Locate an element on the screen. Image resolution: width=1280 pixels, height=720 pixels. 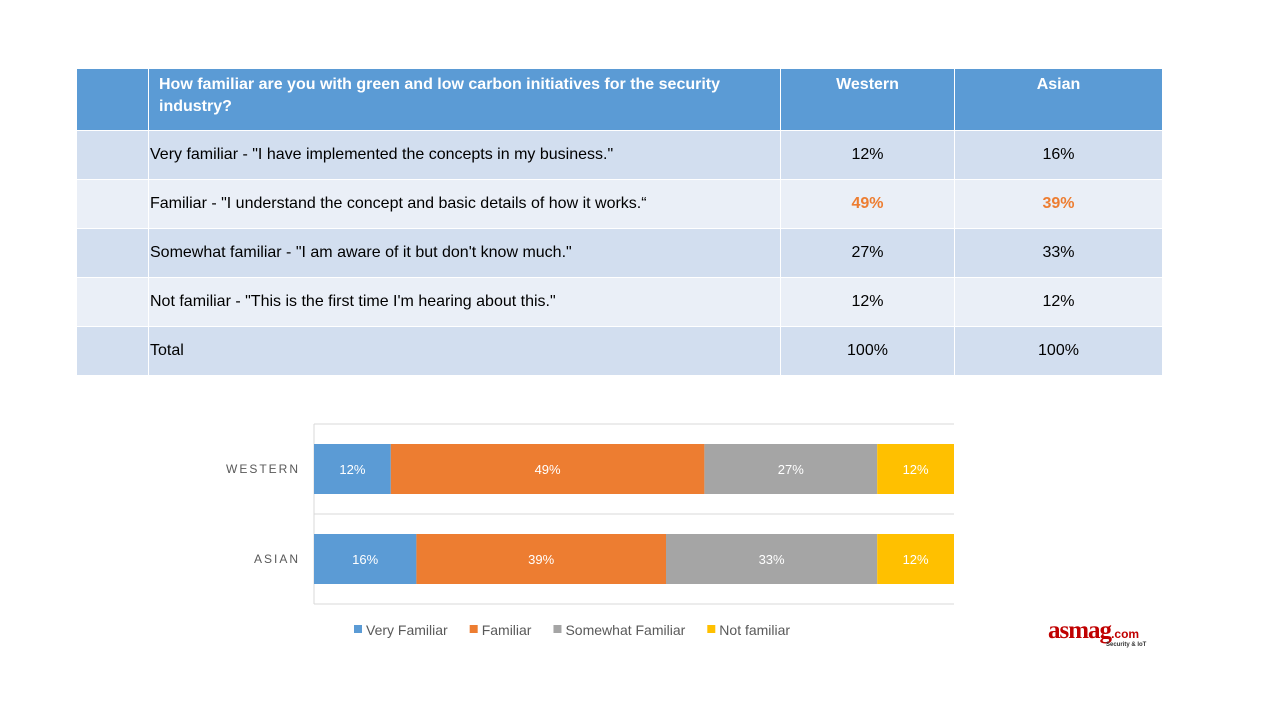
header-blank-cell is located at coordinates (112, 99).